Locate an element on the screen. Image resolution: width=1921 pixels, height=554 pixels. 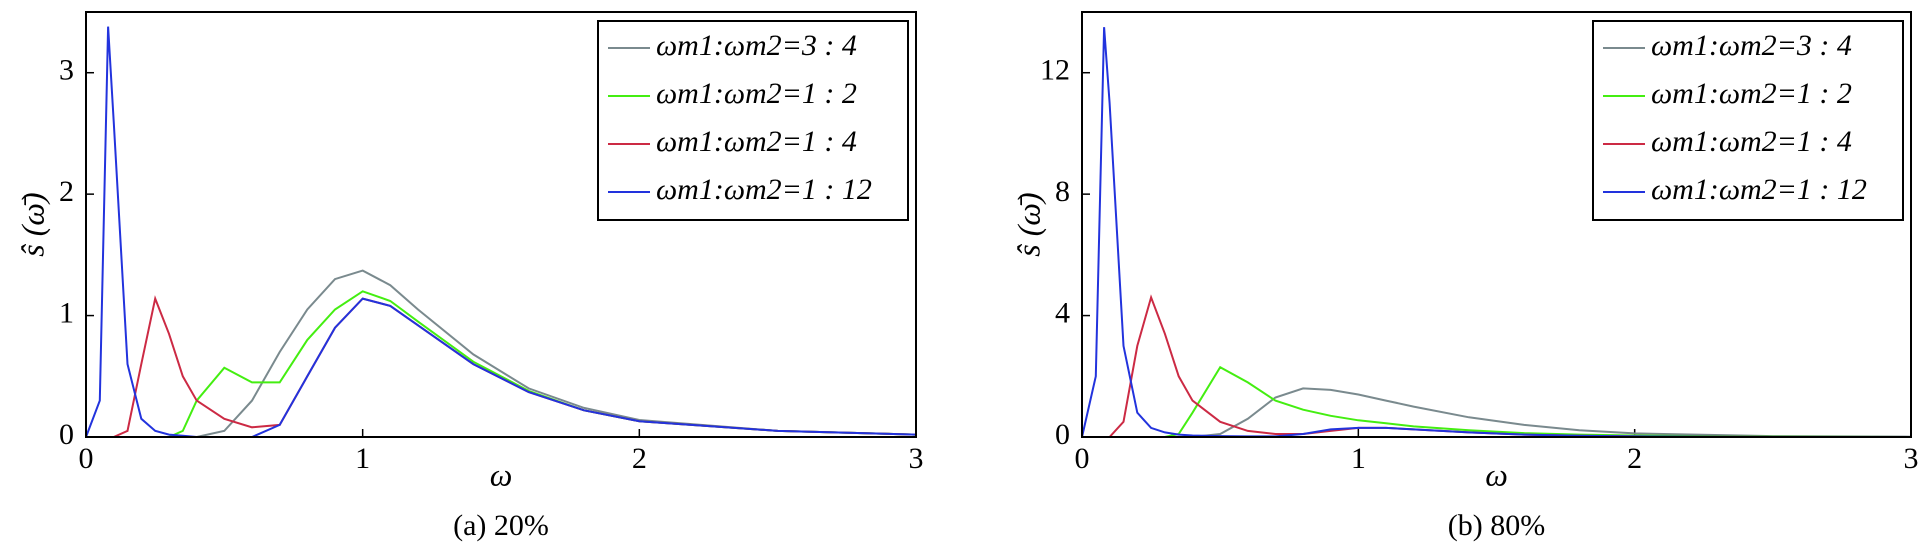
y-tick-label: 1 is located at coordinates (66, 312).